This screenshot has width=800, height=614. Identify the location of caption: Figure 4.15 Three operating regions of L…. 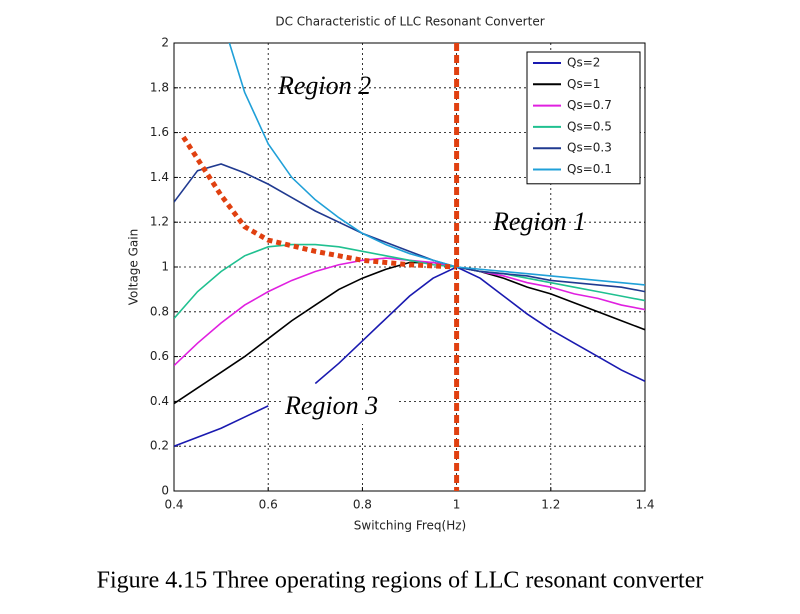
(400, 581).